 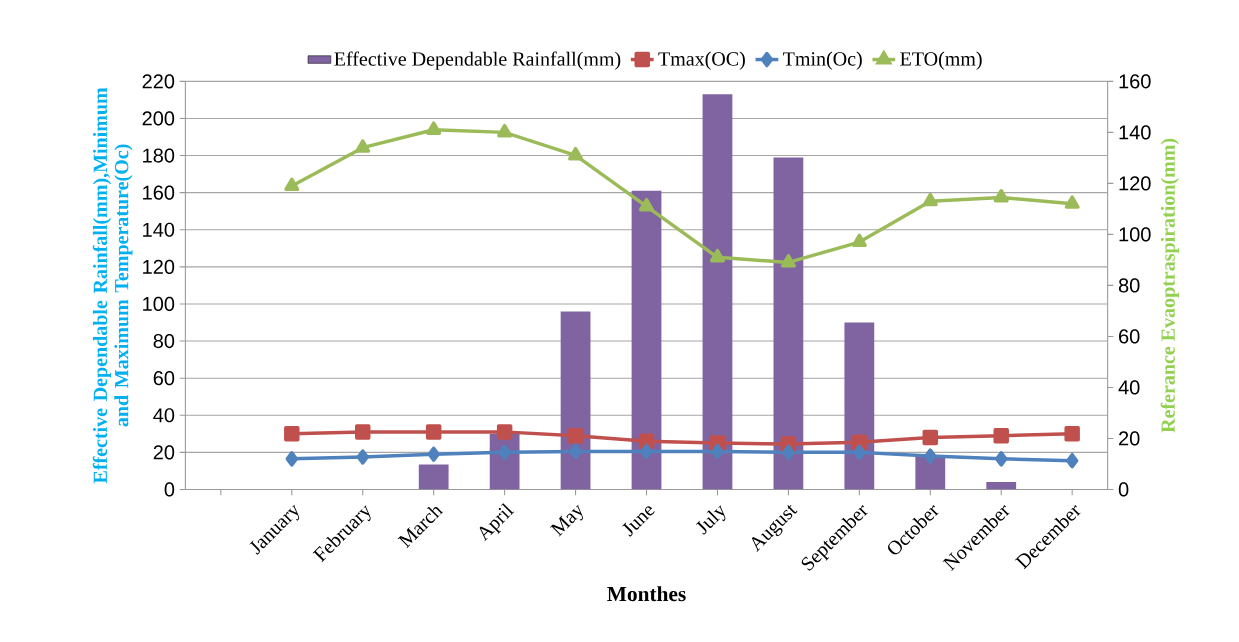 I want to click on y2-axis-title: Referance Evaoptraspiration(mm), so click(x=1169, y=286).